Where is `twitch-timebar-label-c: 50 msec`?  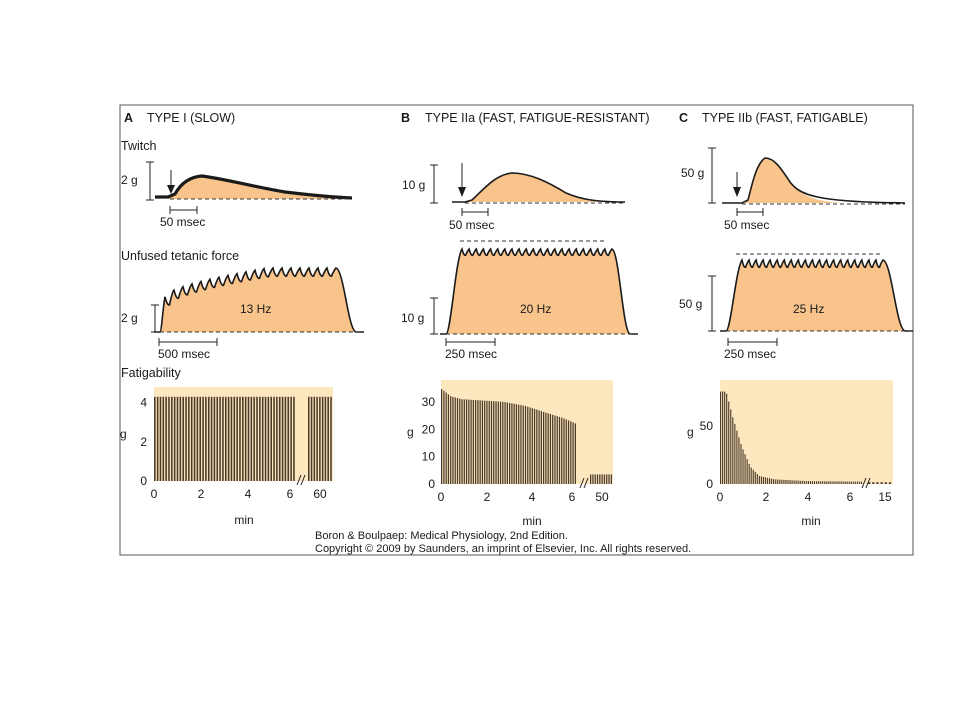
twitch-timebar-label-c: 50 msec is located at coordinates (746, 225).